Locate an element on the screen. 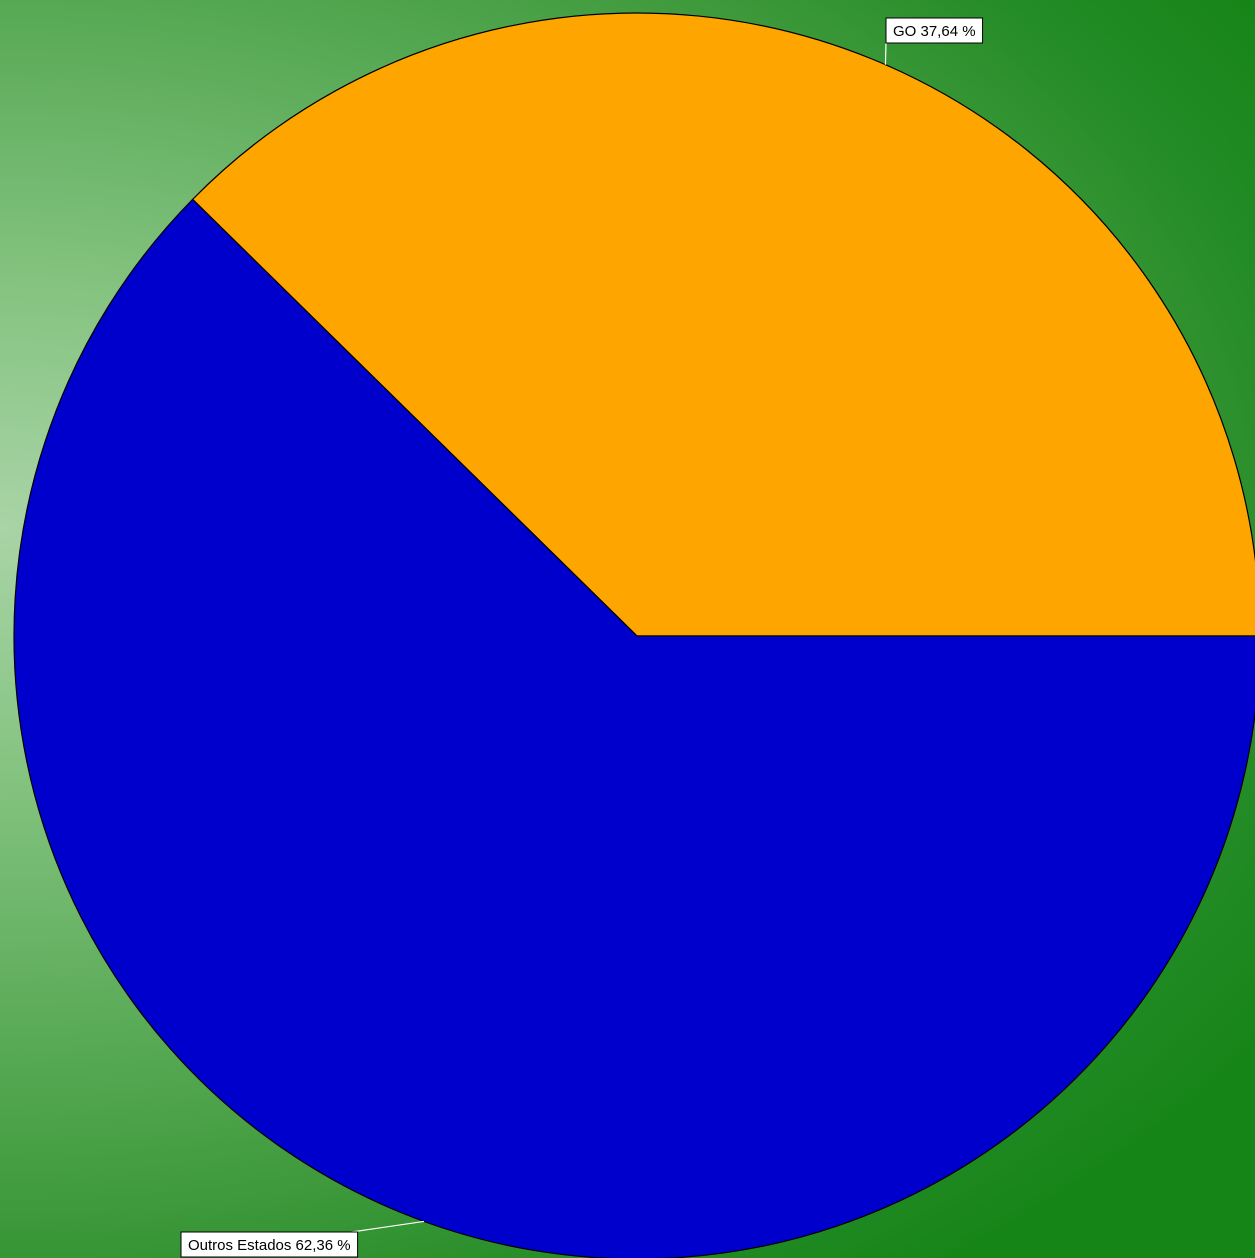 The width and height of the screenshot is (1255, 1258). slice-label-text-outros-estados: Outros Estados 62,36 % is located at coordinates (269, 1245).